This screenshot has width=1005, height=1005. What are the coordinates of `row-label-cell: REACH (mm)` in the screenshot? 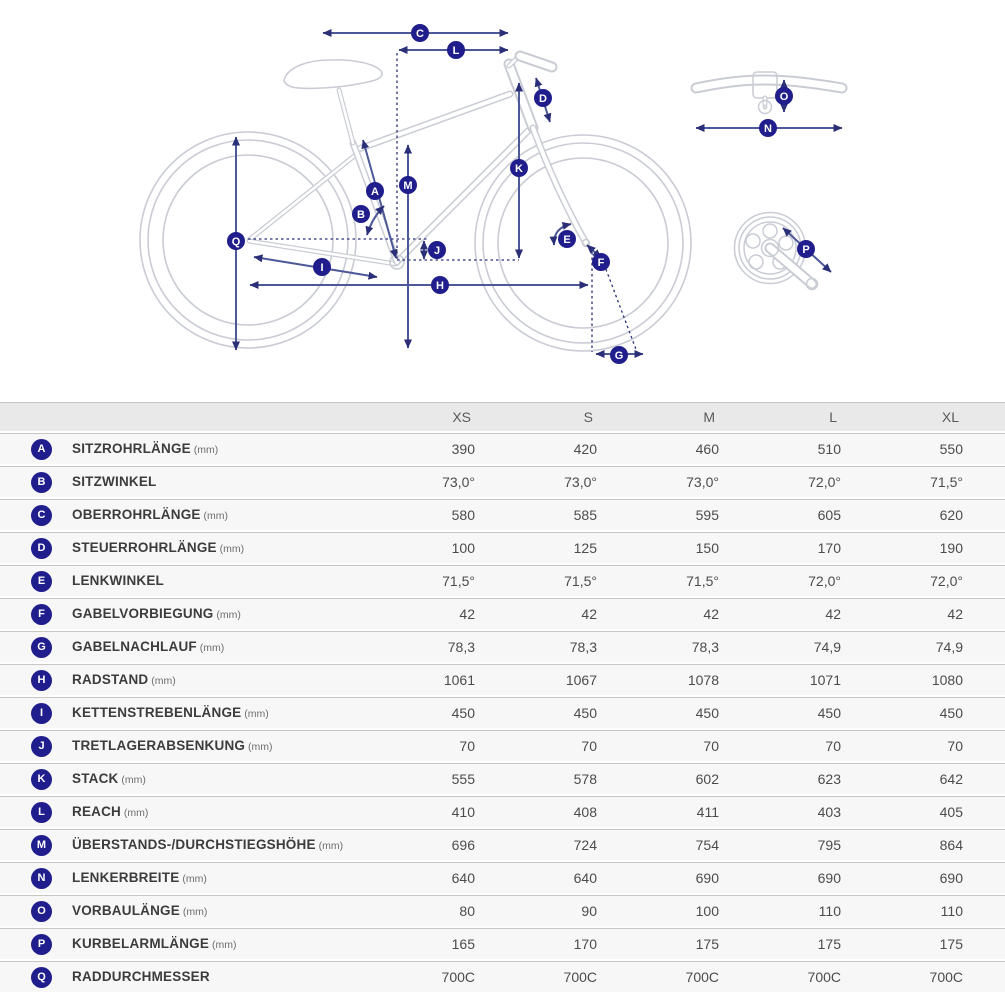 It's located at (233, 811).